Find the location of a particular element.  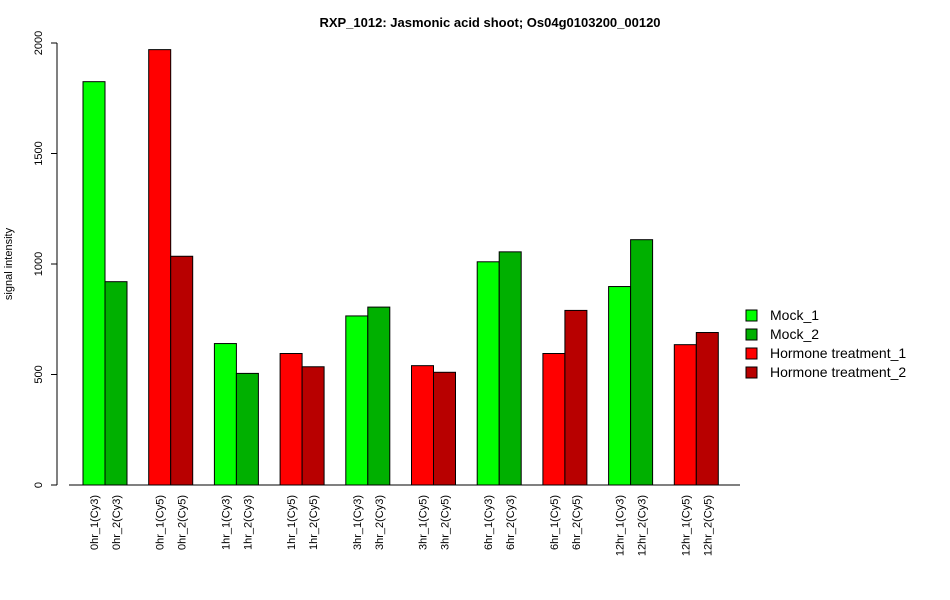

legend-label: Mock_1 is located at coordinates (794, 315).